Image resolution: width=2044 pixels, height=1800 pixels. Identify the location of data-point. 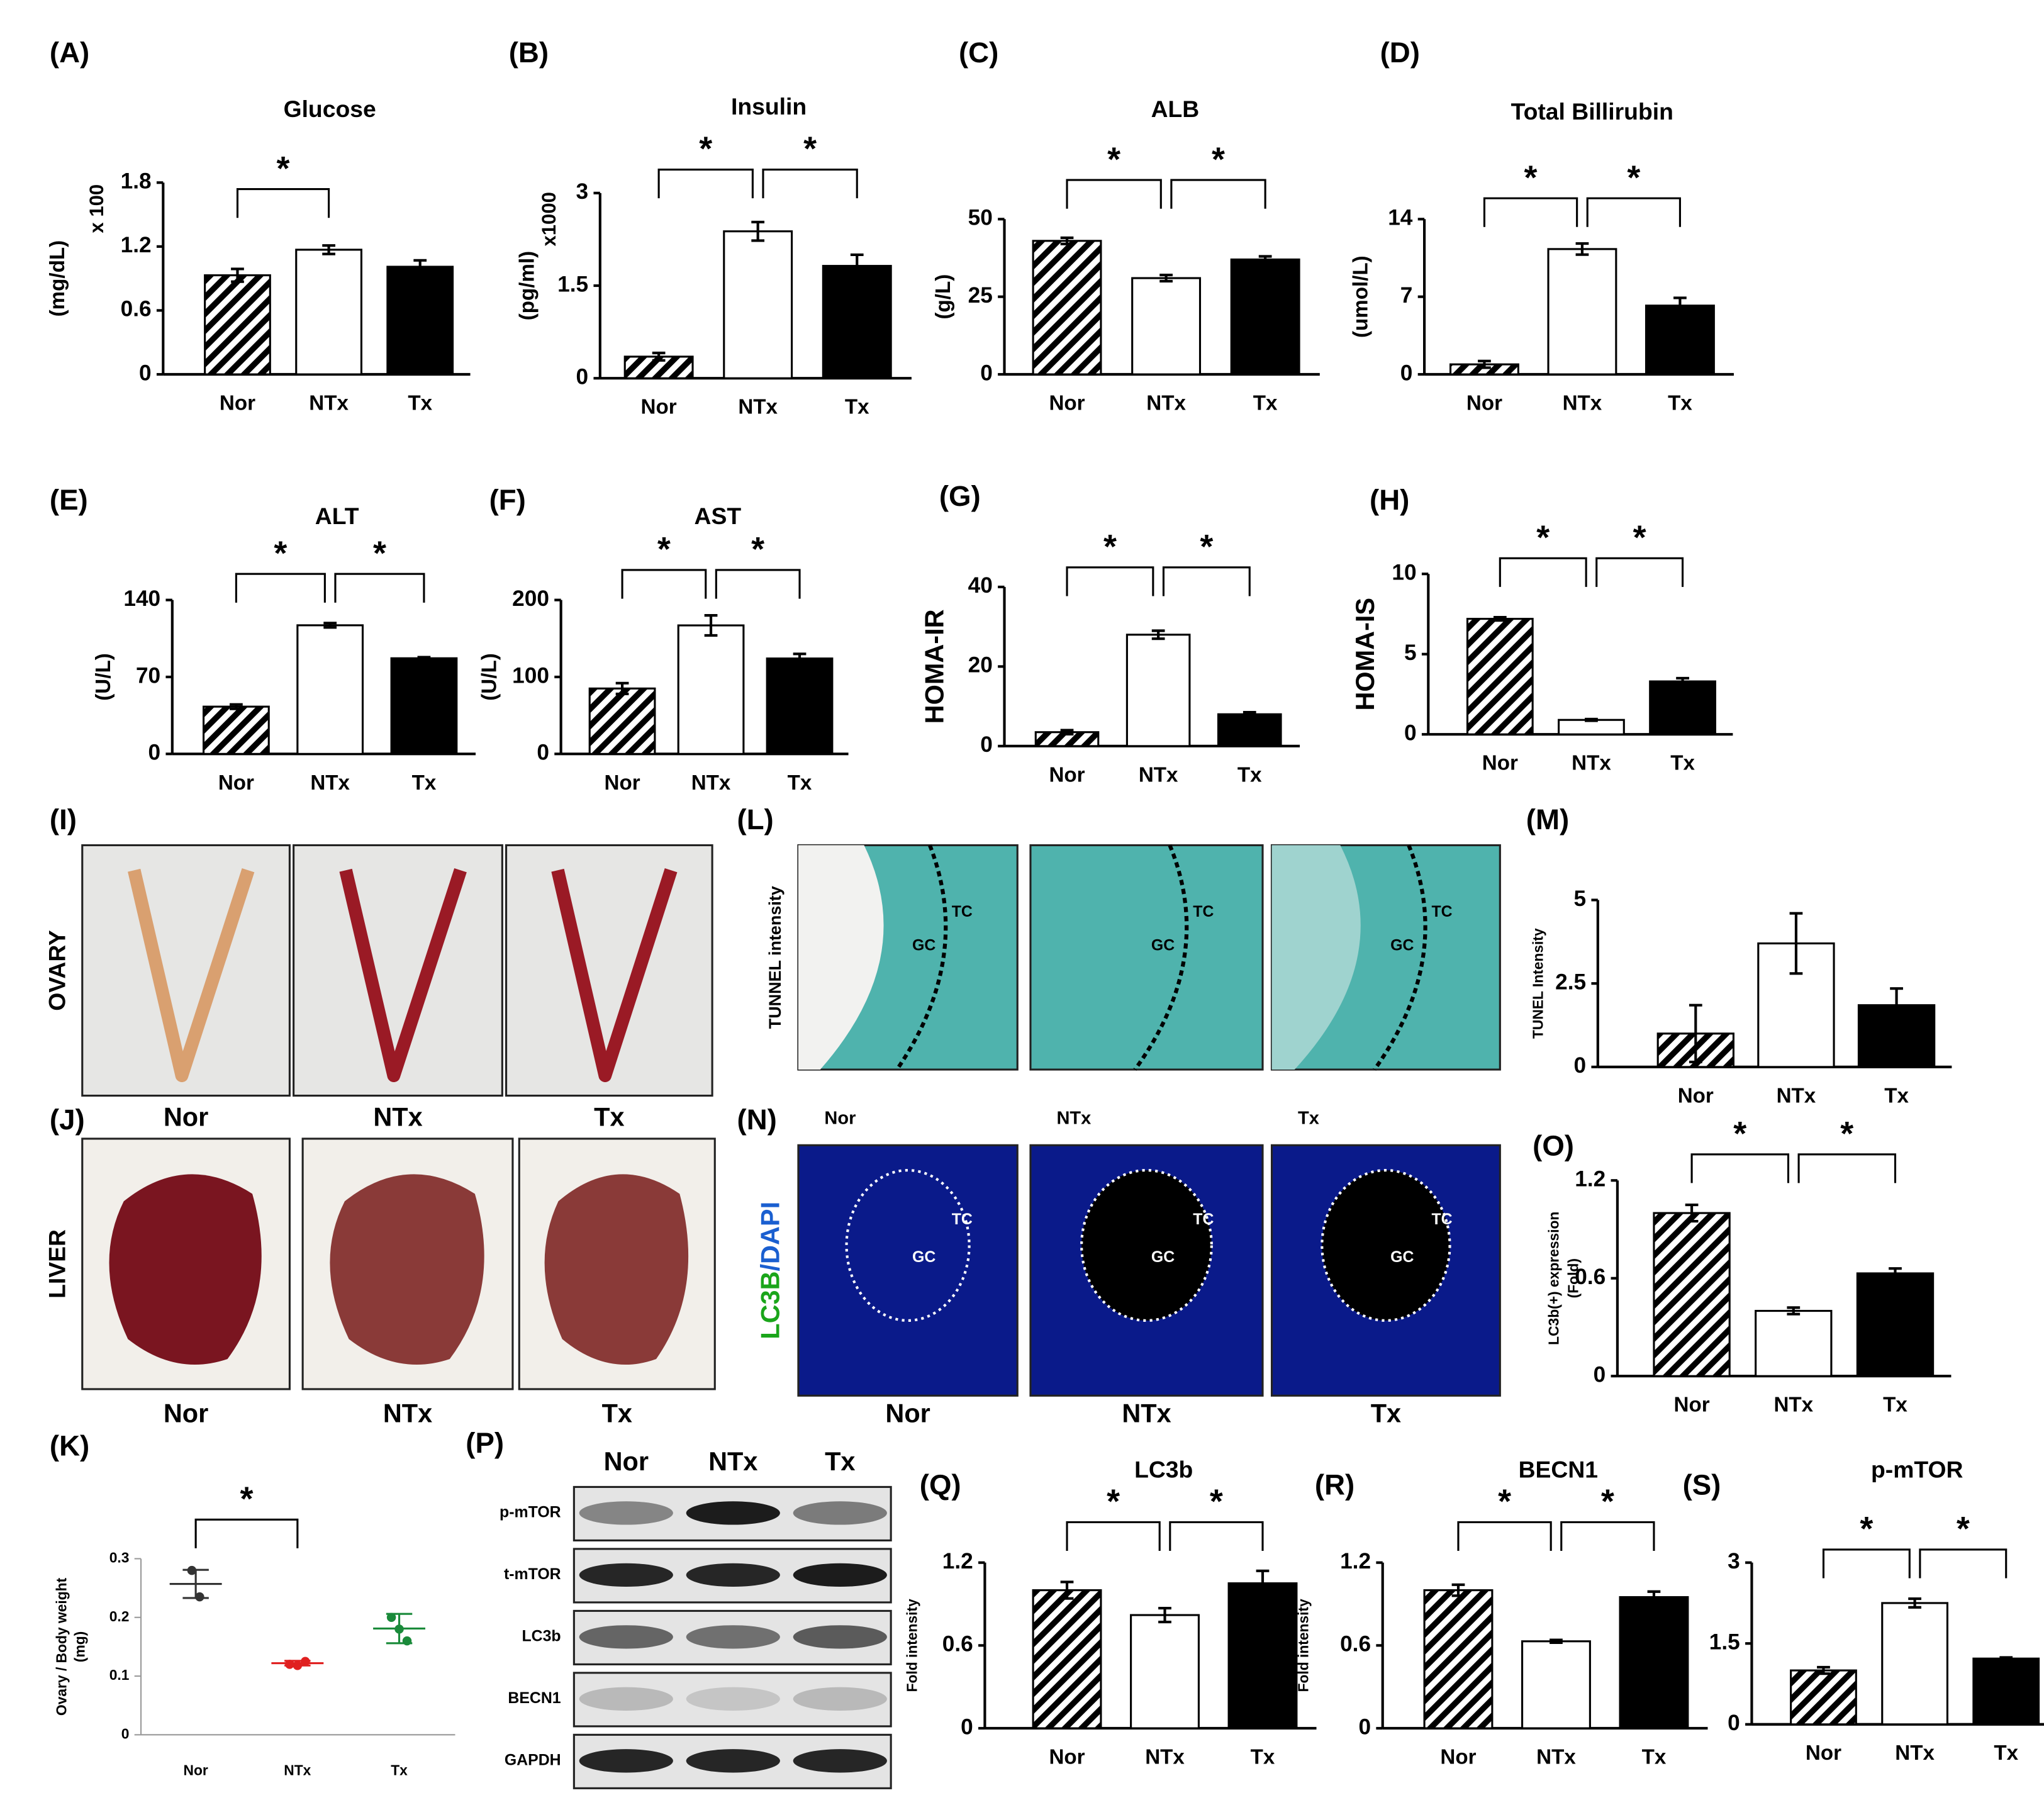
(289, 1664).